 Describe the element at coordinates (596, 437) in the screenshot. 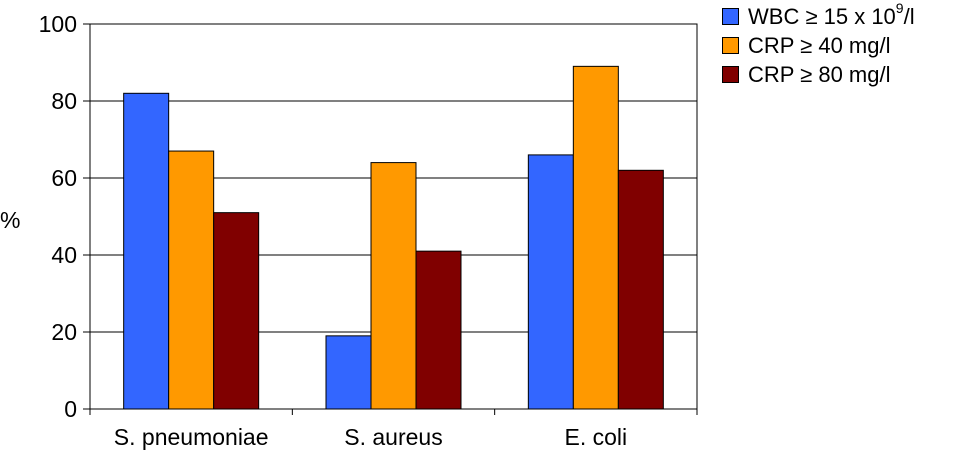

I see `x-tick-label: E. coli` at that location.